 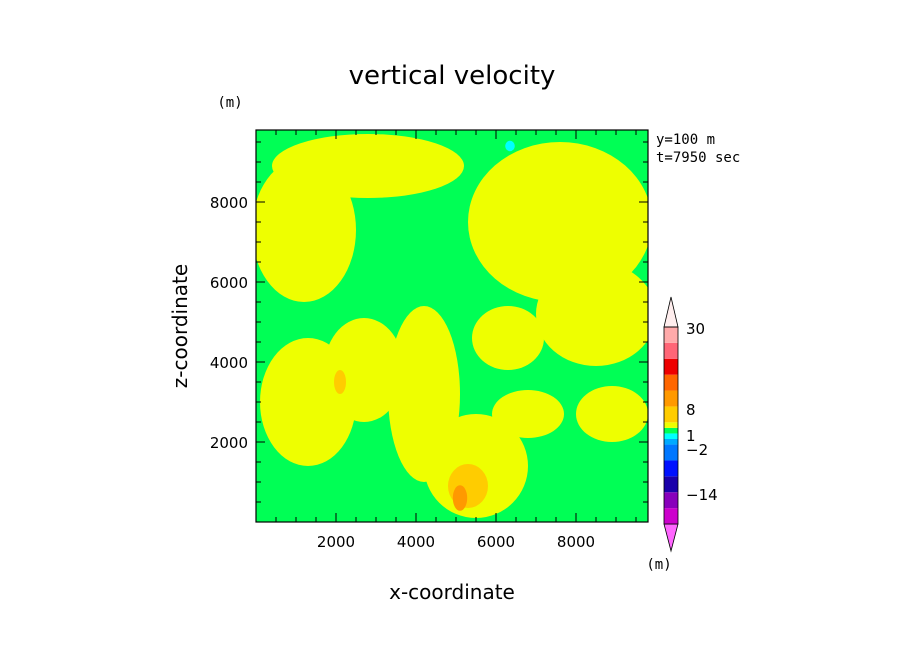 I want to click on colorbar-frame, so click(x=671, y=425).